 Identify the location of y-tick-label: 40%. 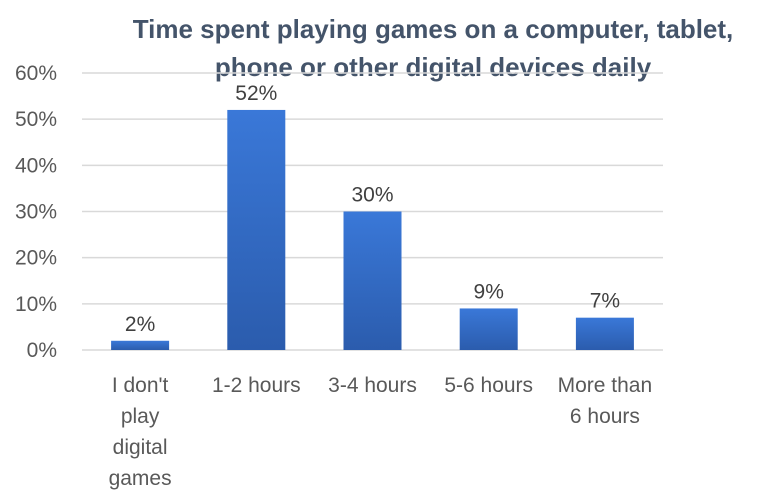
(36, 165).